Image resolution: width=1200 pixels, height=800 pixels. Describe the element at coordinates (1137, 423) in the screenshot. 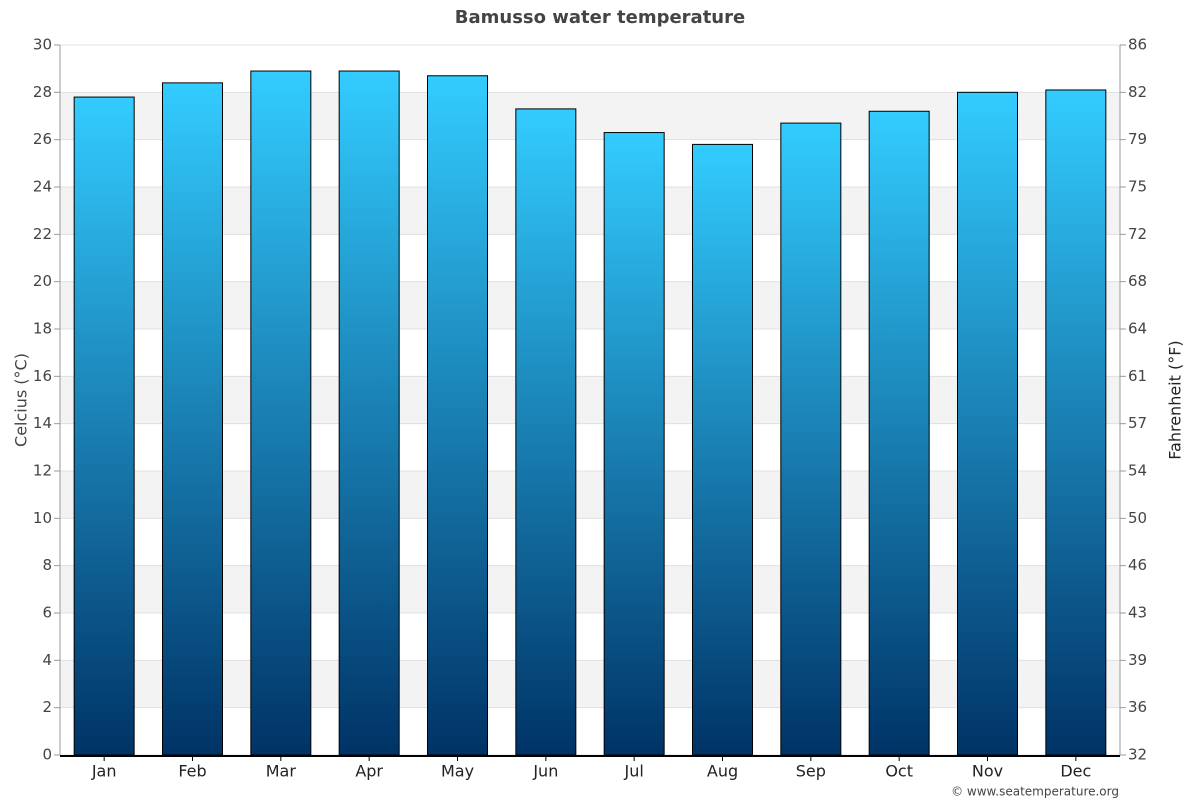

I see `y2-tick-label: 57` at that location.